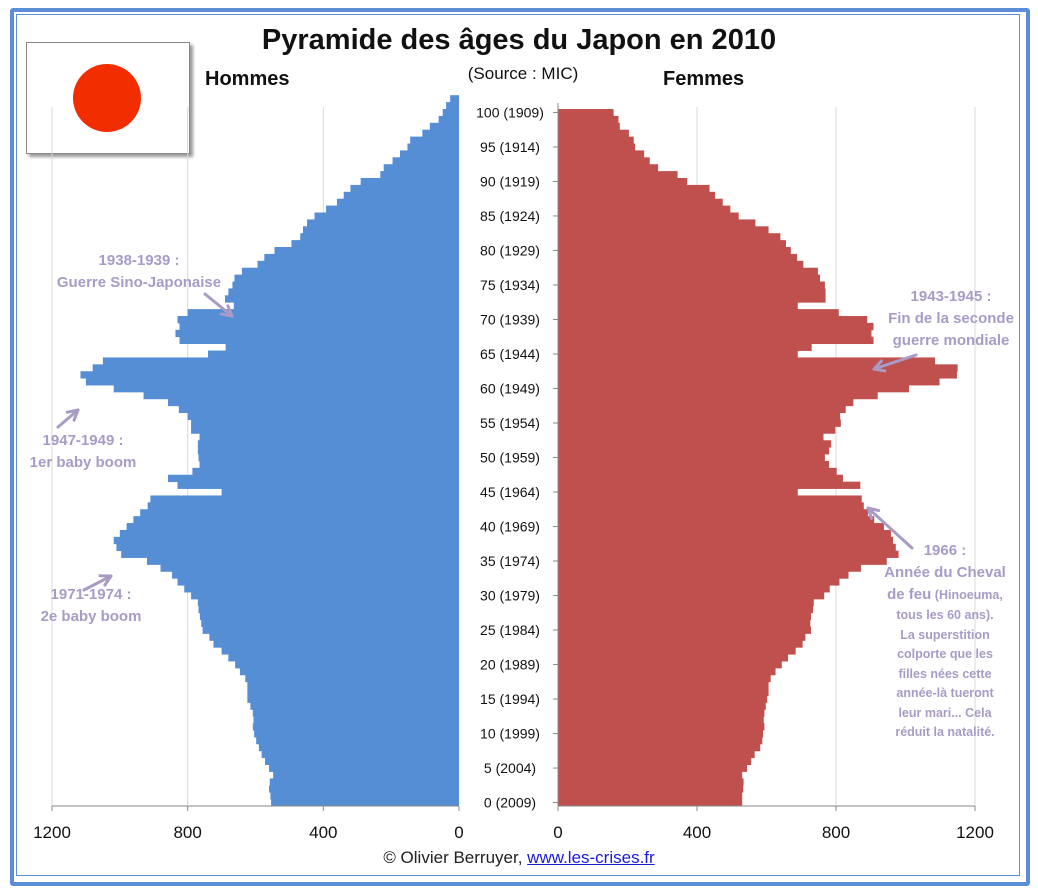 The width and height of the screenshot is (1038, 894). Describe the element at coordinates (510, 319) in the screenshot. I see `age-label-70: 70 (1939)` at that location.